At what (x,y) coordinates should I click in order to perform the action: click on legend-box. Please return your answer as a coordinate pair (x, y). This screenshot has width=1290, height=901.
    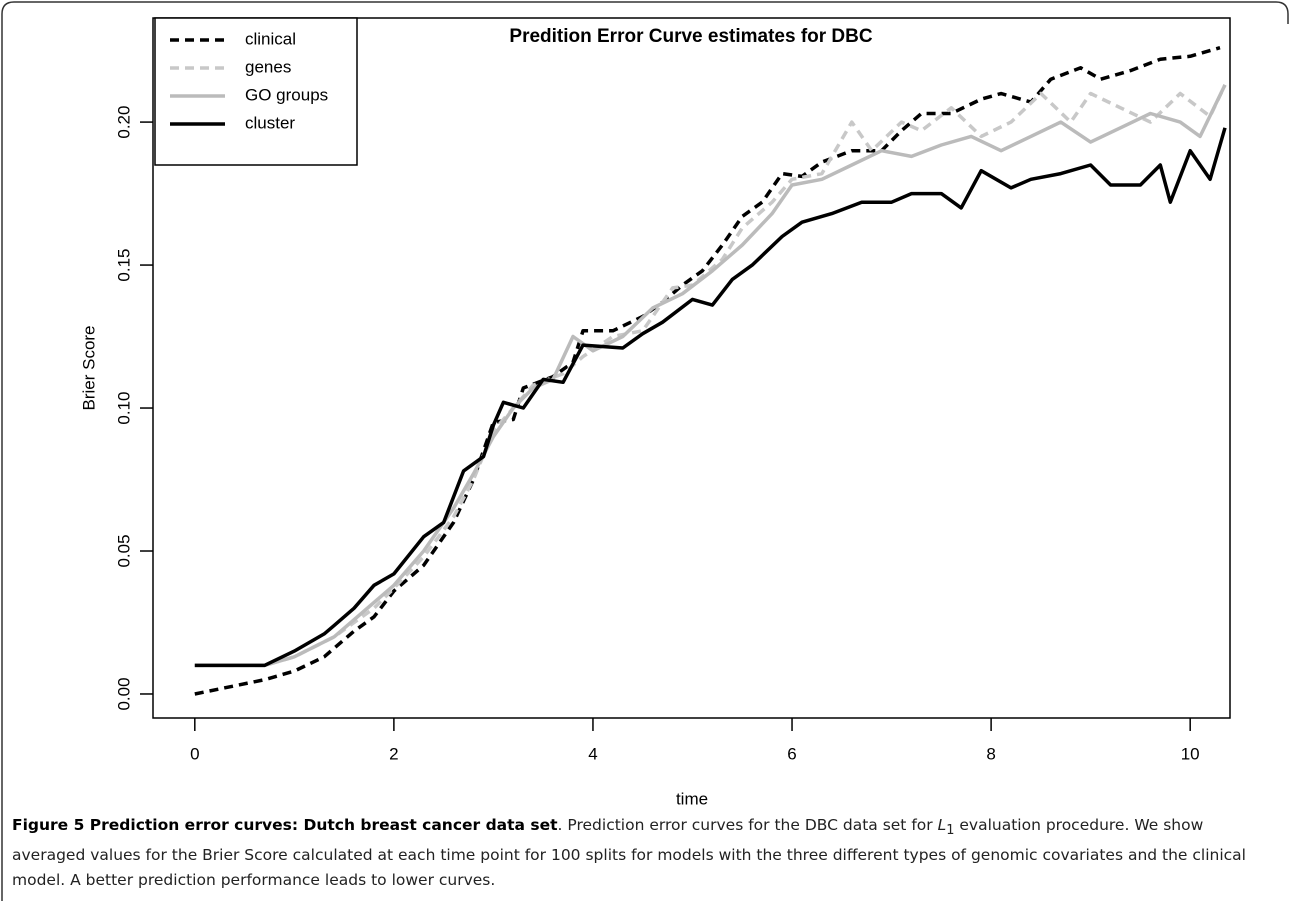
    Looking at the image, I should click on (256, 91).